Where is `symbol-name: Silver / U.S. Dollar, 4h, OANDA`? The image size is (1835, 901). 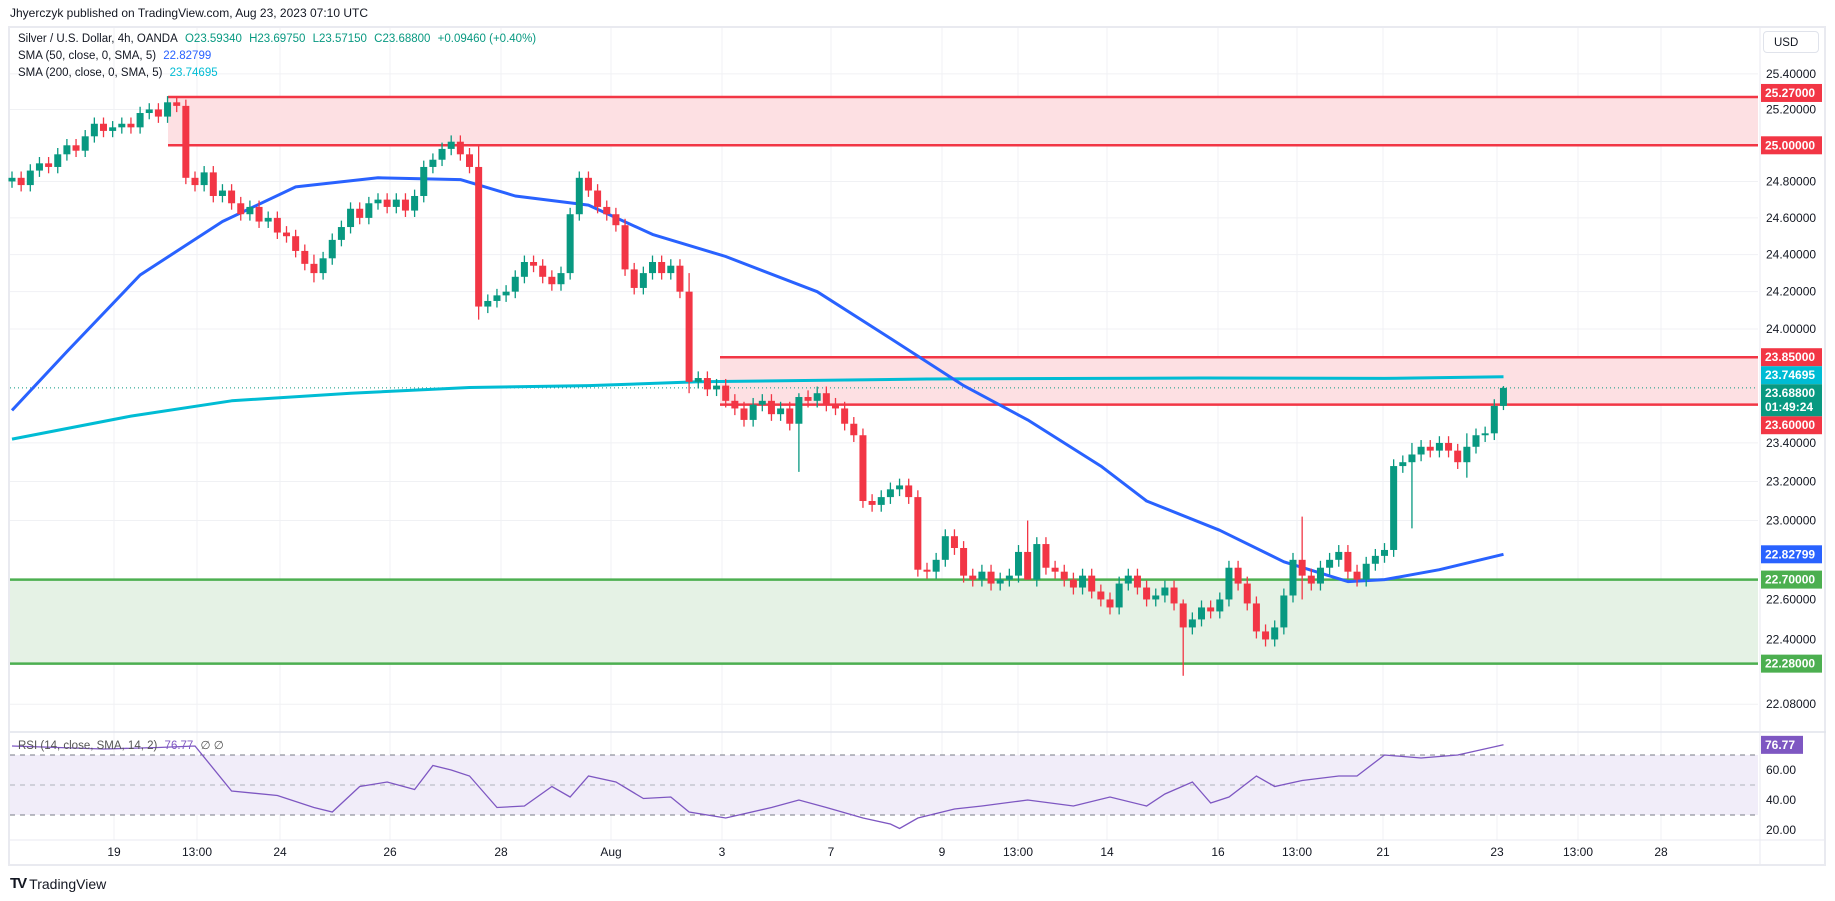
symbol-name: Silver / U.S. Dollar, 4h, OANDA is located at coordinates (98, 39).